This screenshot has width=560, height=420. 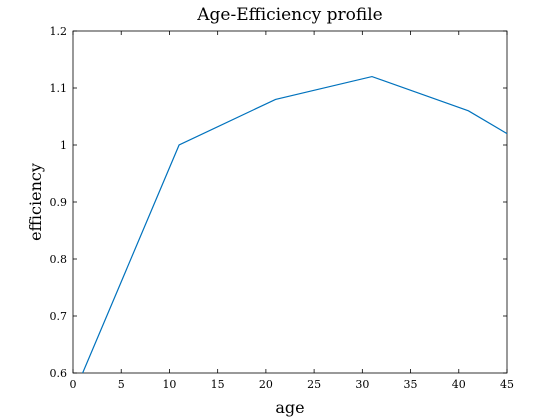 What do you see at coordinates (59, 202) in the screenshot?
I see `y-tick-label: 0.9` at bounding box center [59, 202].